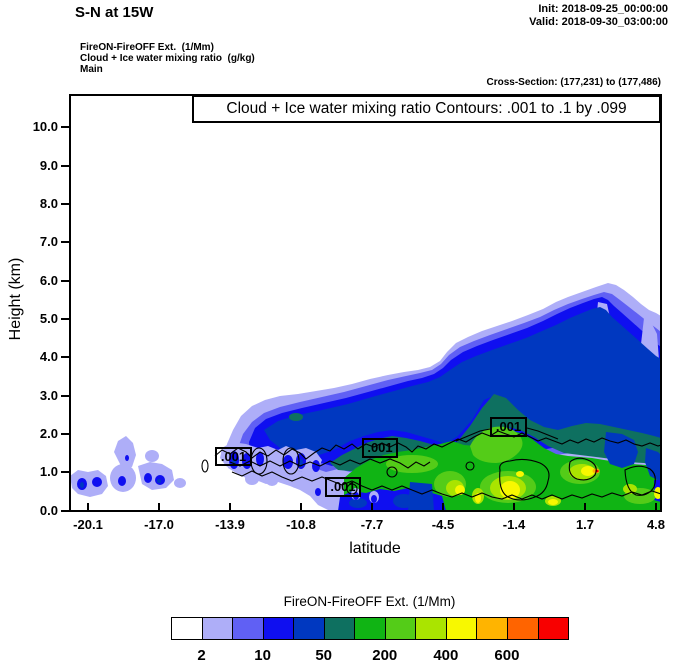 This screenshot has height=668, width=674. Describe the element at coordinates (48, 241) in the screenshot. I see `y-tick-label: 7.0` at that location.